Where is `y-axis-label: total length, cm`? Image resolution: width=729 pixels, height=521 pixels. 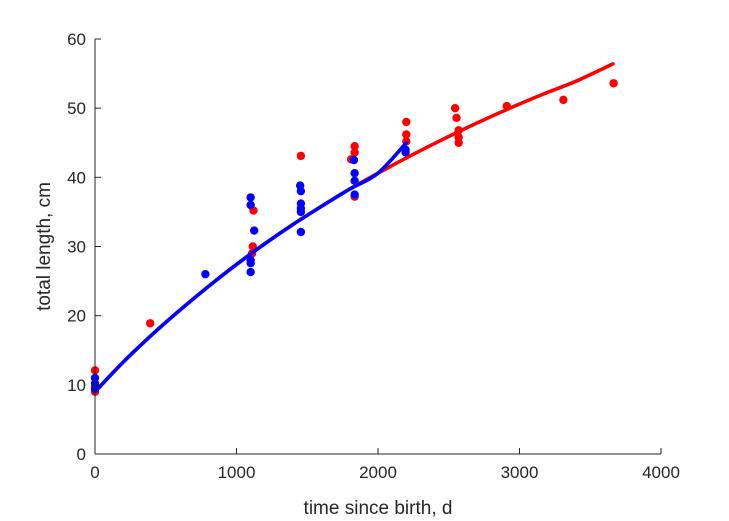
y-axis-label: total length, cm is located at coordinates (44, 246).